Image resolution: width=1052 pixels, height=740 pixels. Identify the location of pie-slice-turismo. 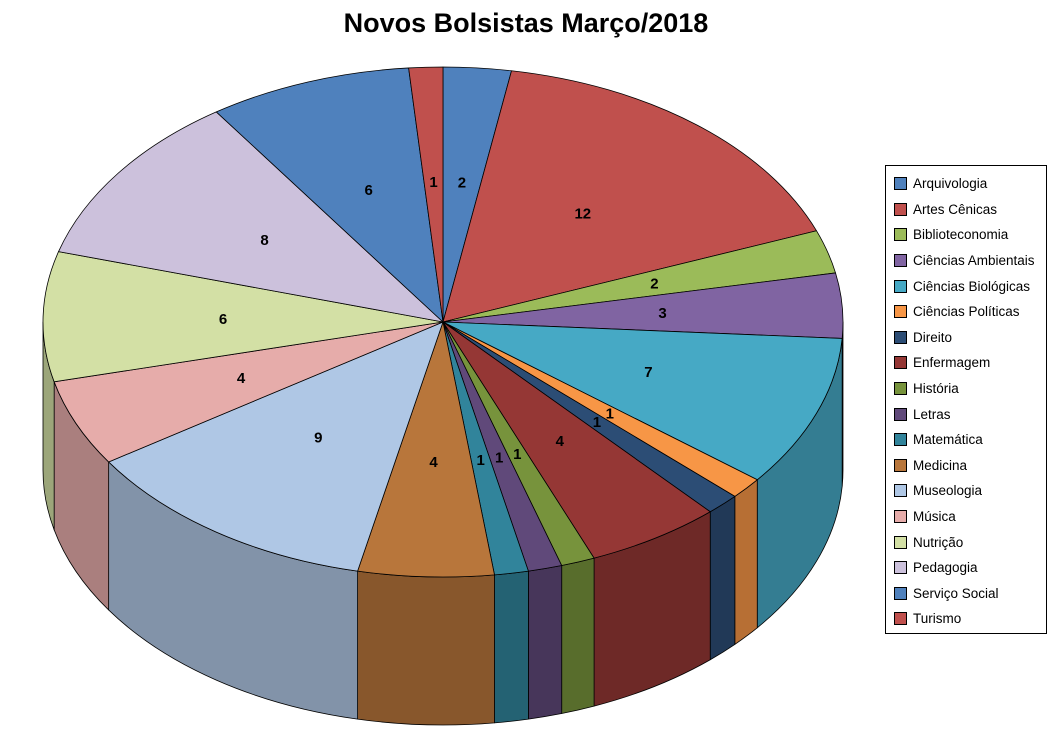
(426, 194).